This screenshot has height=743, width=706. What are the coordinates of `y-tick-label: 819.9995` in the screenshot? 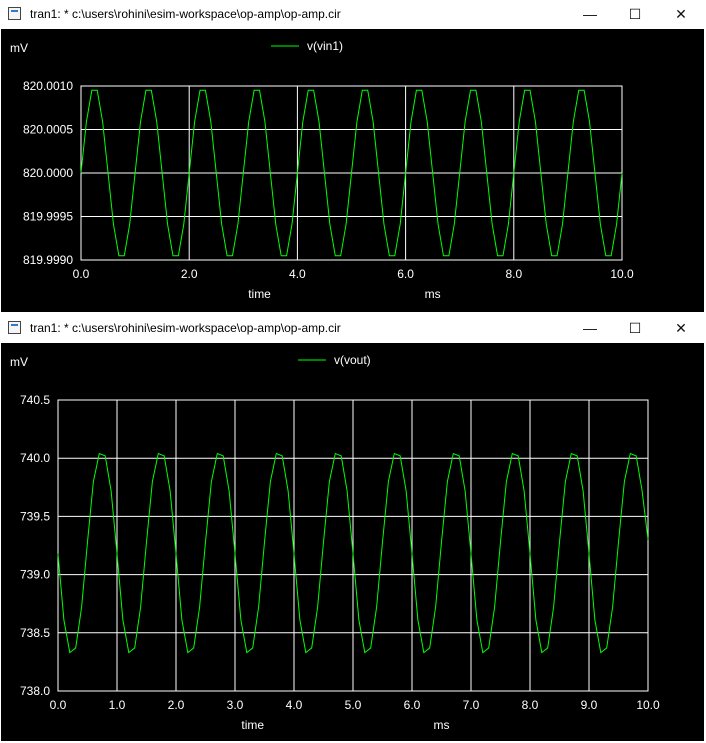 It's located at (48, 217).